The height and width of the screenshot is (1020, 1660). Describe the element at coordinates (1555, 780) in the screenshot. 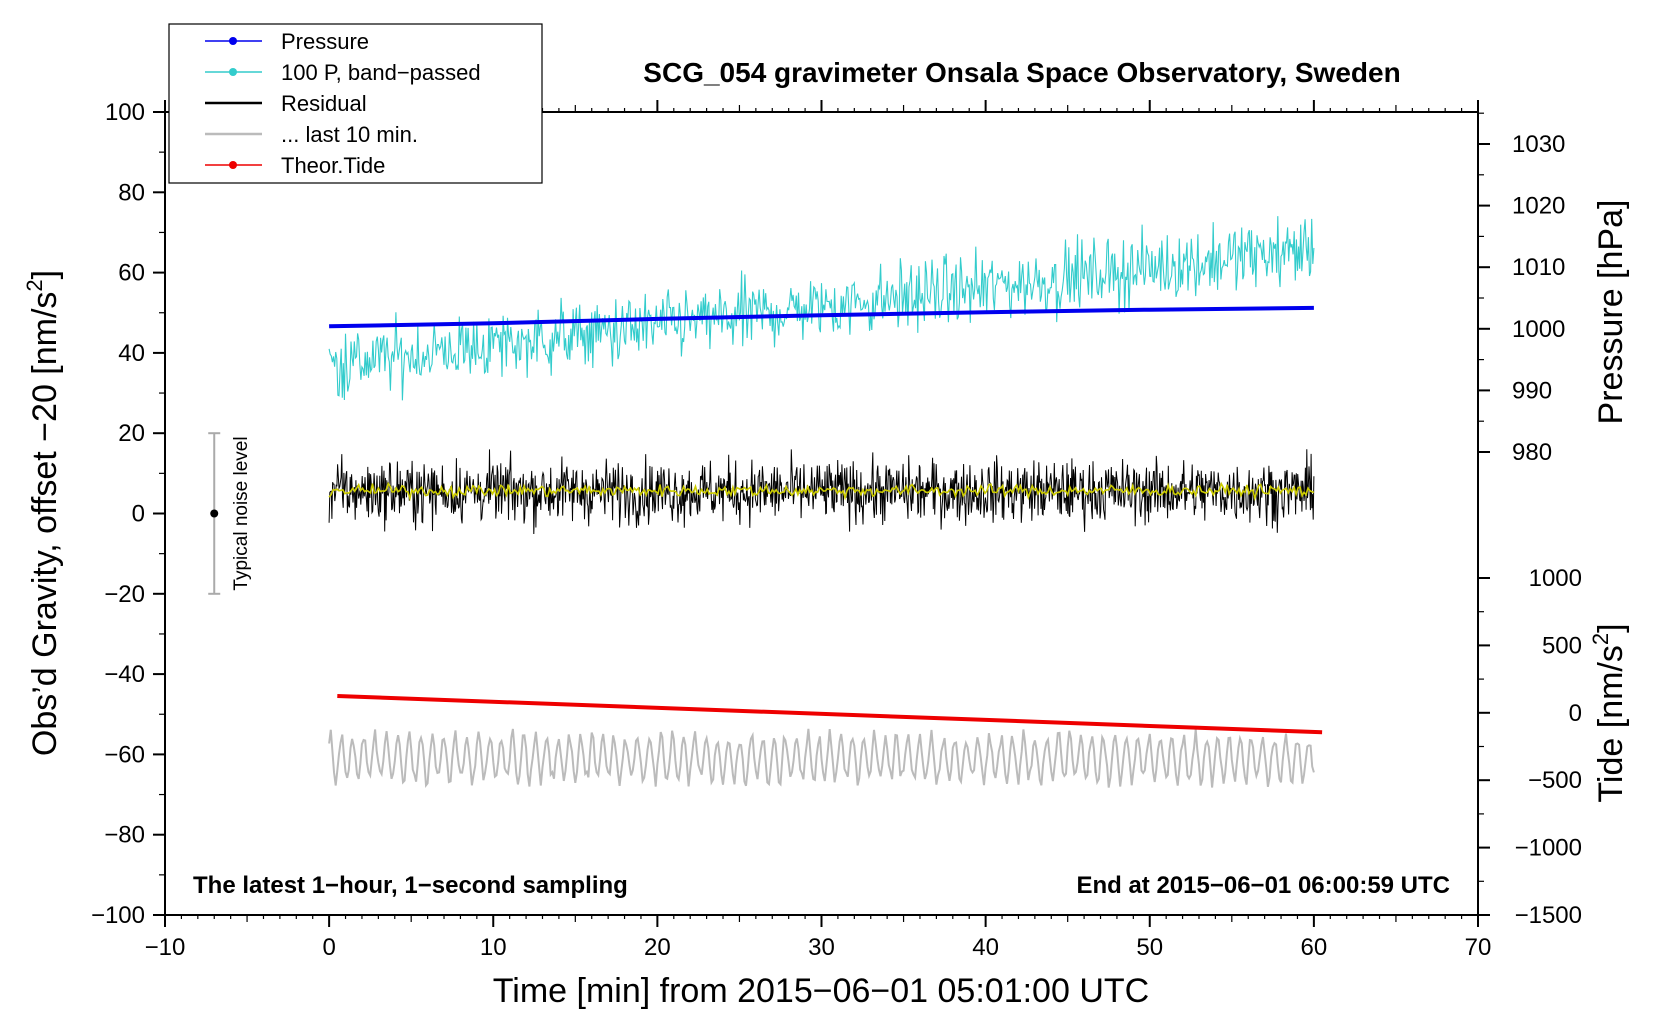

I see `tide-tick-label: −500` at that location.